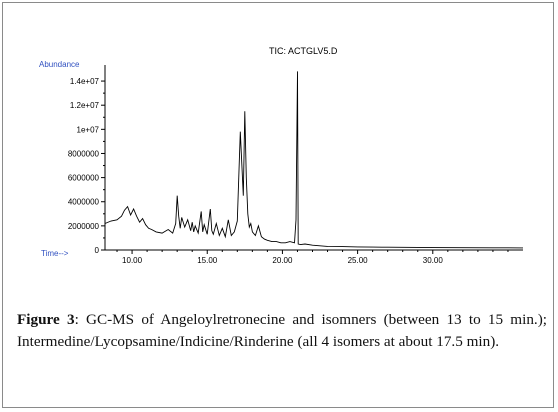 The height and width of the screenshot is (412, 558). What do you see at coordinates (84, 226) in the screenshot?
I see `y-tick-label: 2000000` at bounding box center [84, 226].